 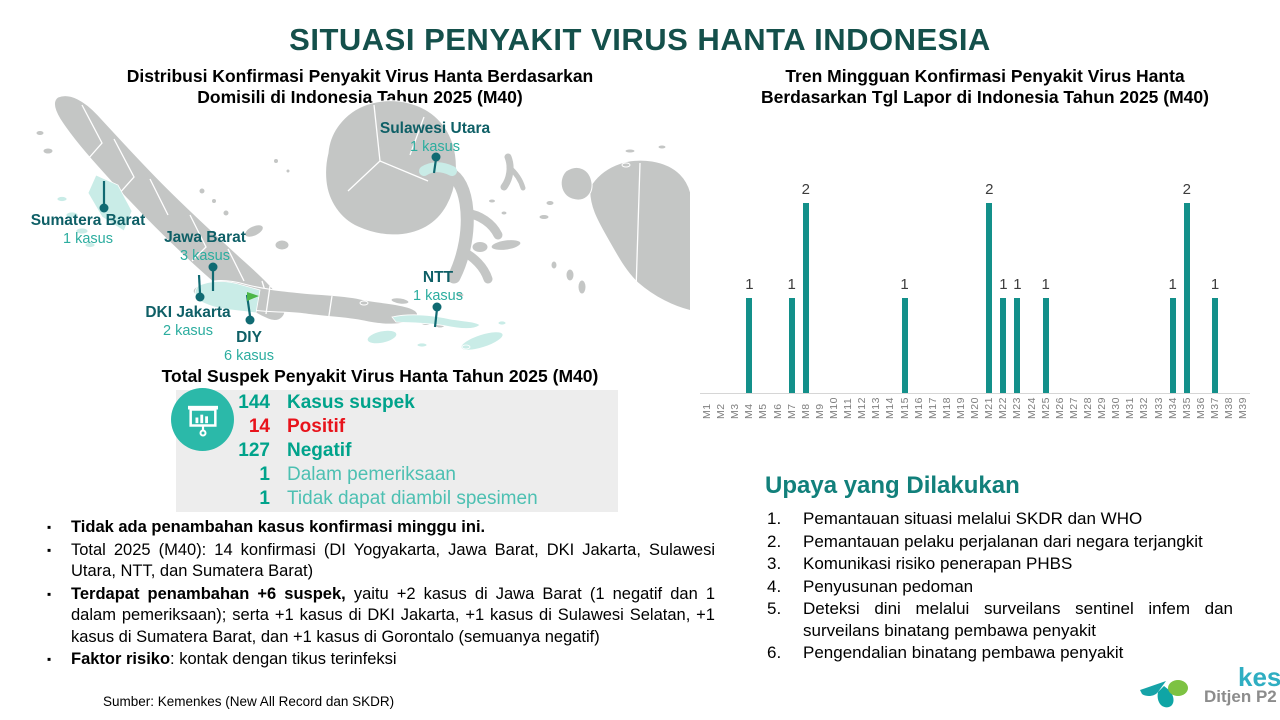 I want to click on map-label-sumatera-barat: Sumatera Barat 1 kasus, so click(x=88, y=229).